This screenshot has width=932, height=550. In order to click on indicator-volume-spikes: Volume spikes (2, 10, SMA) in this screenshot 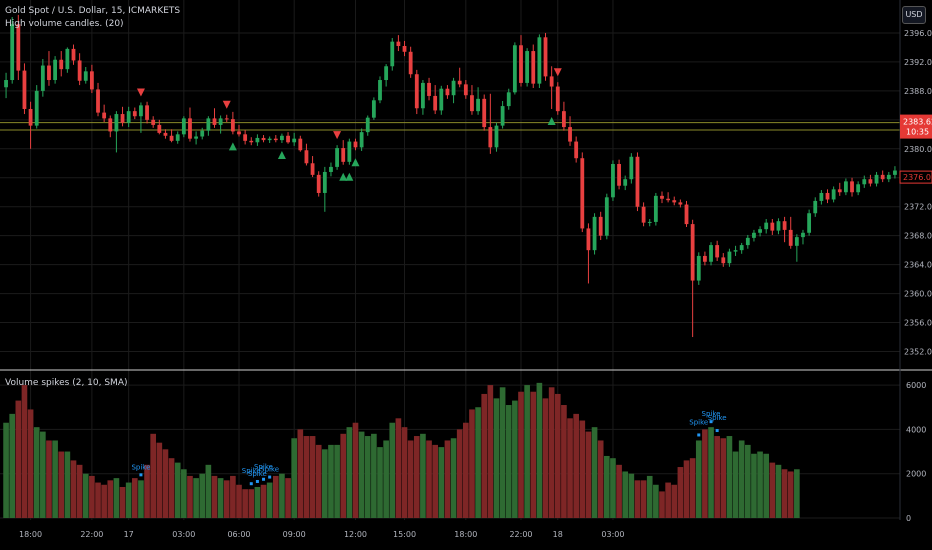, I will do `click(66, 383)`.